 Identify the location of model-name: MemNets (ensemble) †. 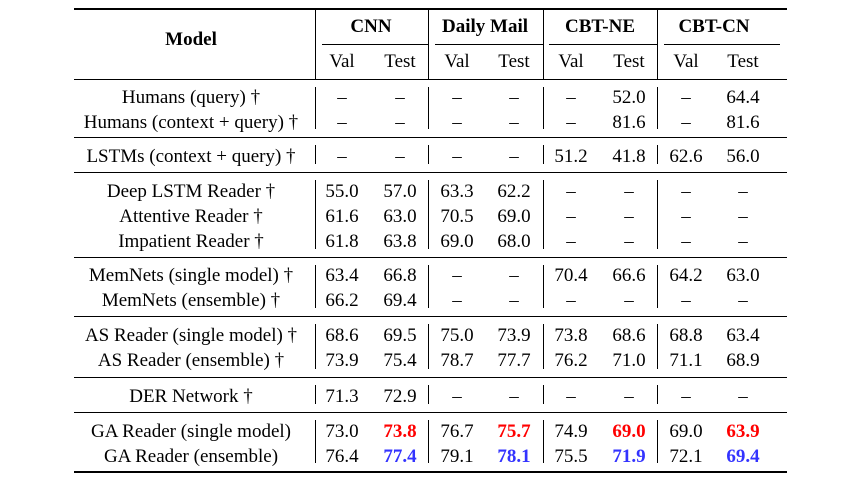
(191, 300).